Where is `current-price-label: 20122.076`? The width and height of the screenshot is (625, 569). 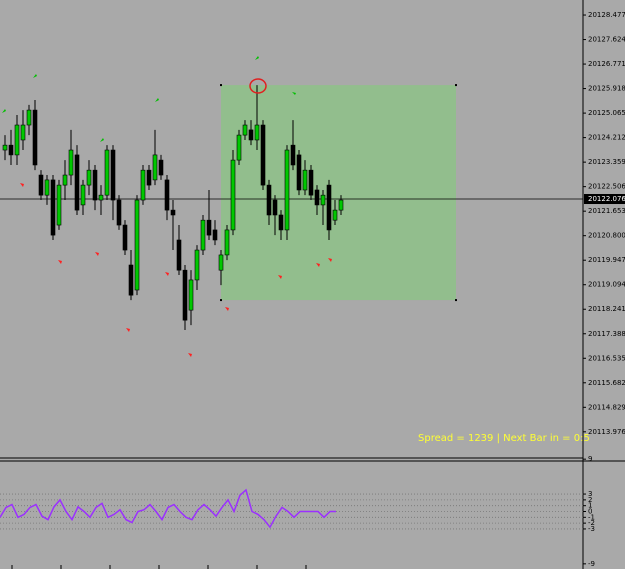
current-price-label: 20122.076 is located at coordinates (606, 199).